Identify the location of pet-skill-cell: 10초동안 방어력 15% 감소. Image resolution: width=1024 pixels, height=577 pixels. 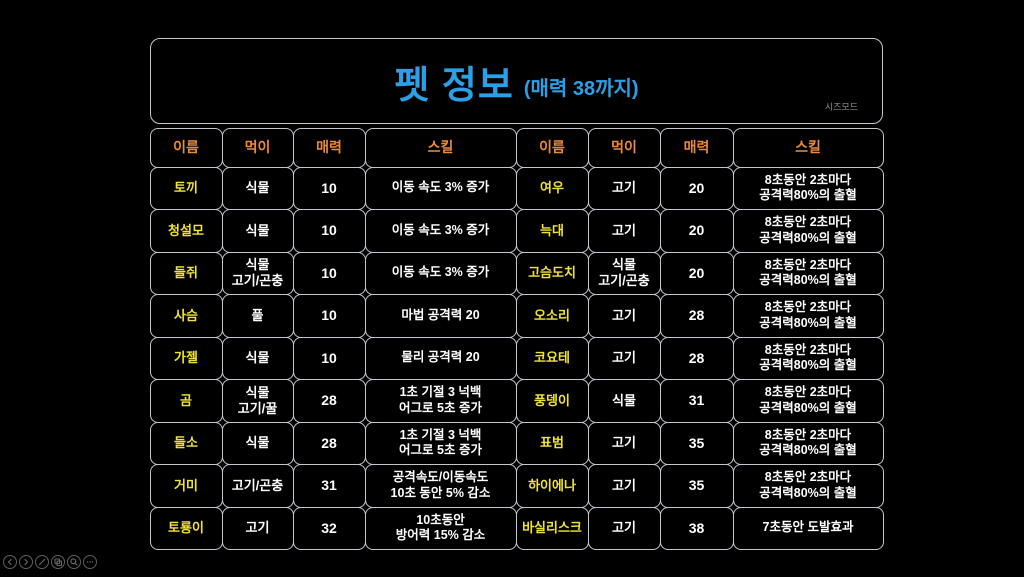
(440, 528).